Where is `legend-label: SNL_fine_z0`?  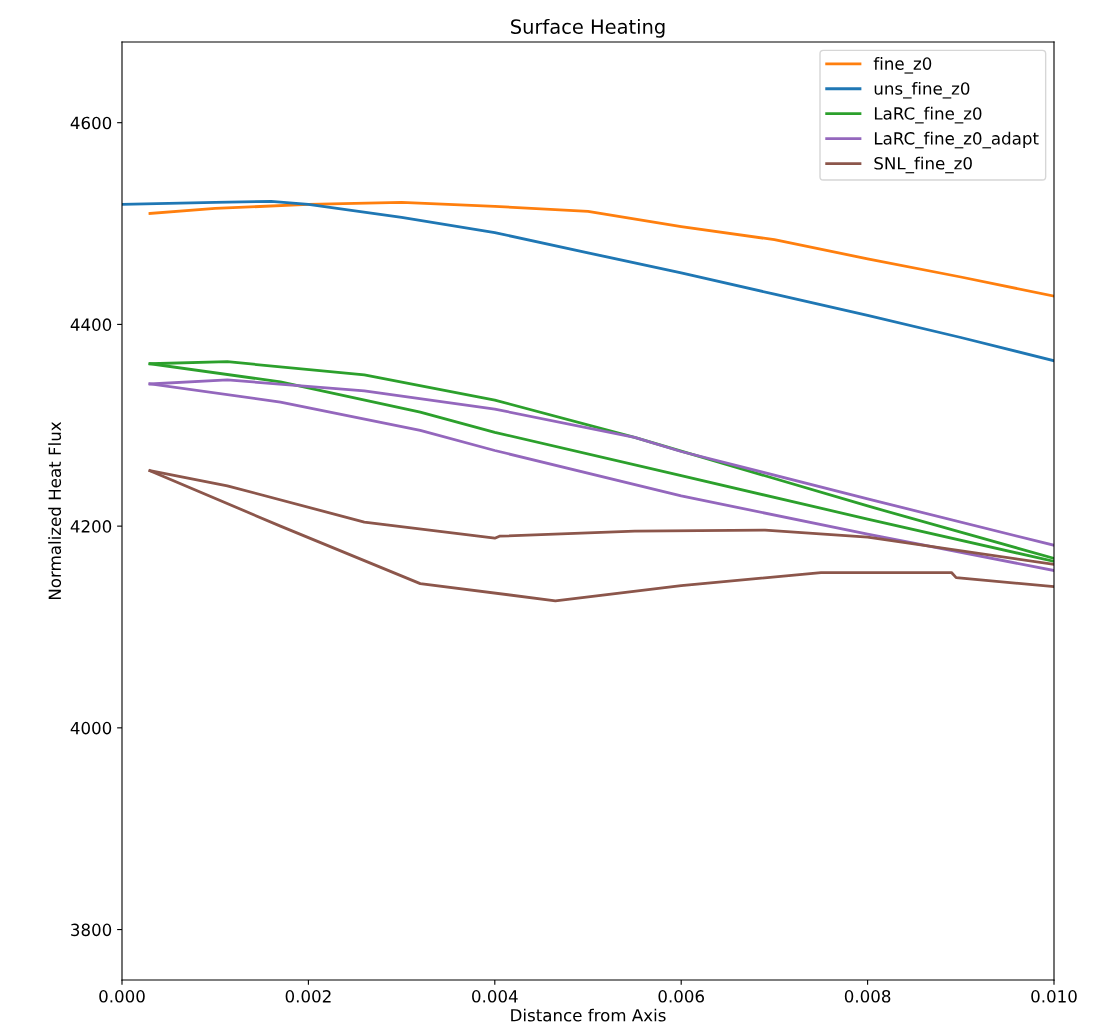 legend-label: SNL_fine_z0 is located at coordinates (923, 165).